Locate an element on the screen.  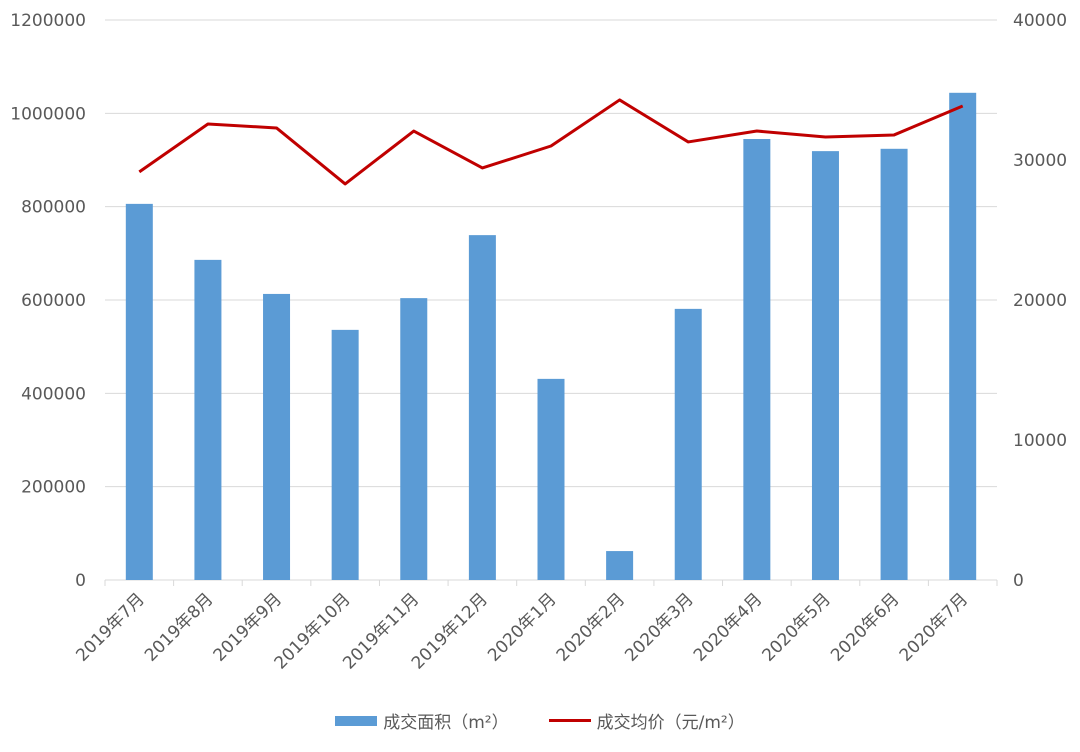
x-tick-label: 2019年8月 is located at coordinates (179, 627).